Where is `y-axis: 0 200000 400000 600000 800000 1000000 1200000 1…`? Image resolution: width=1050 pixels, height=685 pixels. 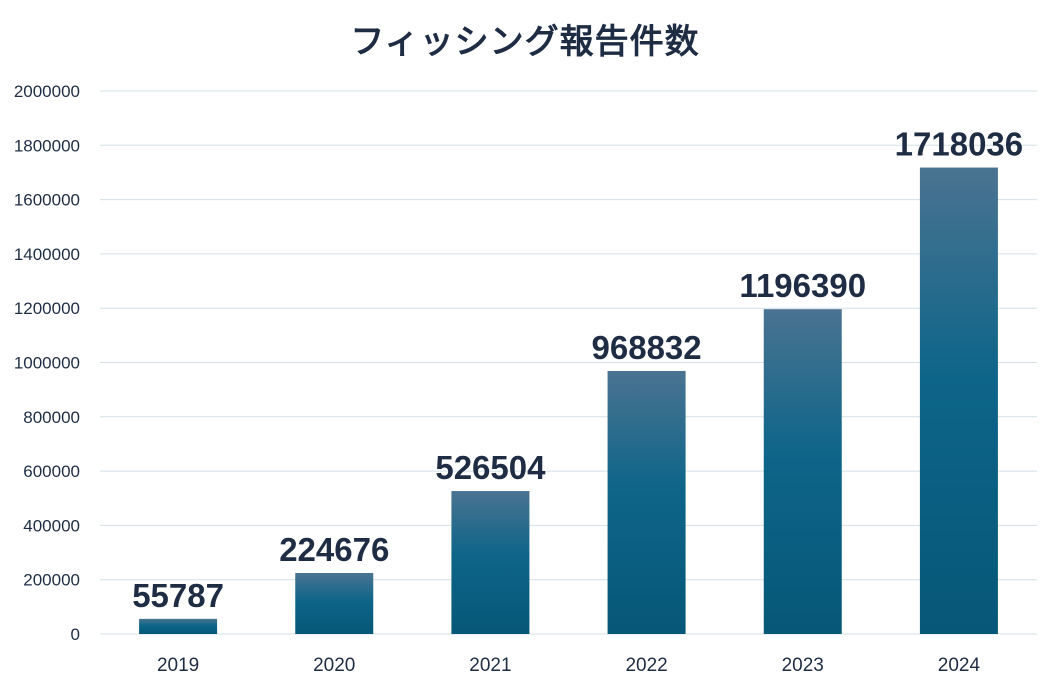
y-axis: 0 200000 400000 600000 800000 1000000 1200000 1… is located at coordinates (47, 363).